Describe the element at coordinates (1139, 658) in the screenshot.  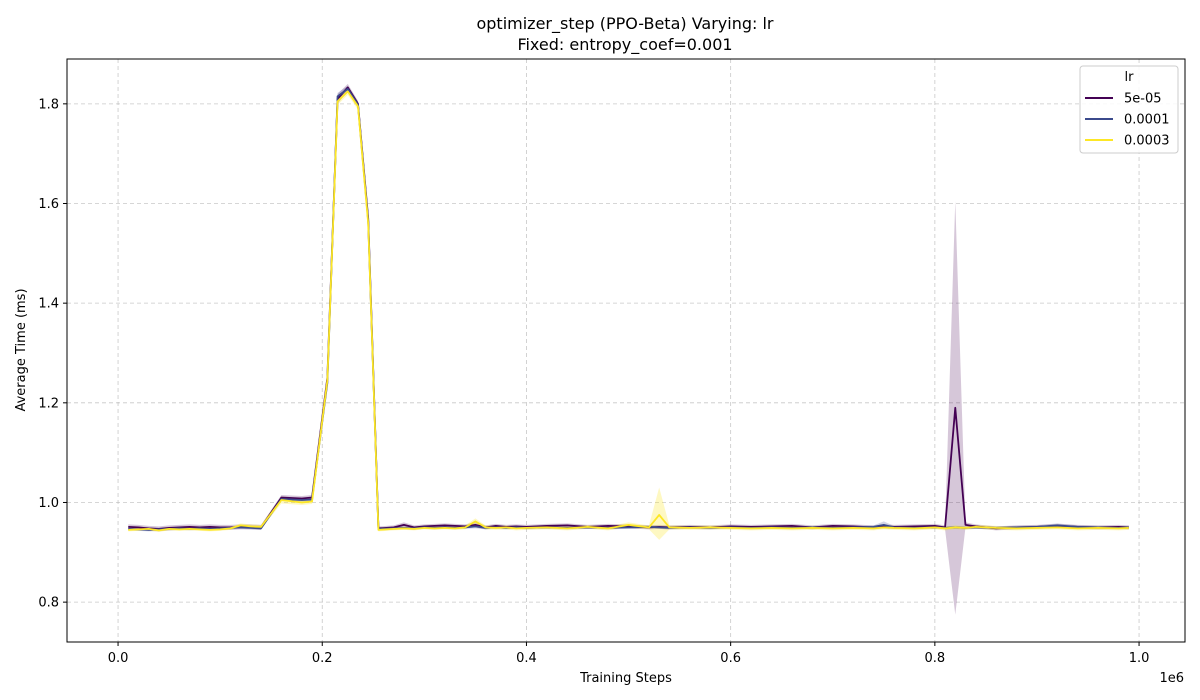
I see `x-tick-label: 1.0` at that location.